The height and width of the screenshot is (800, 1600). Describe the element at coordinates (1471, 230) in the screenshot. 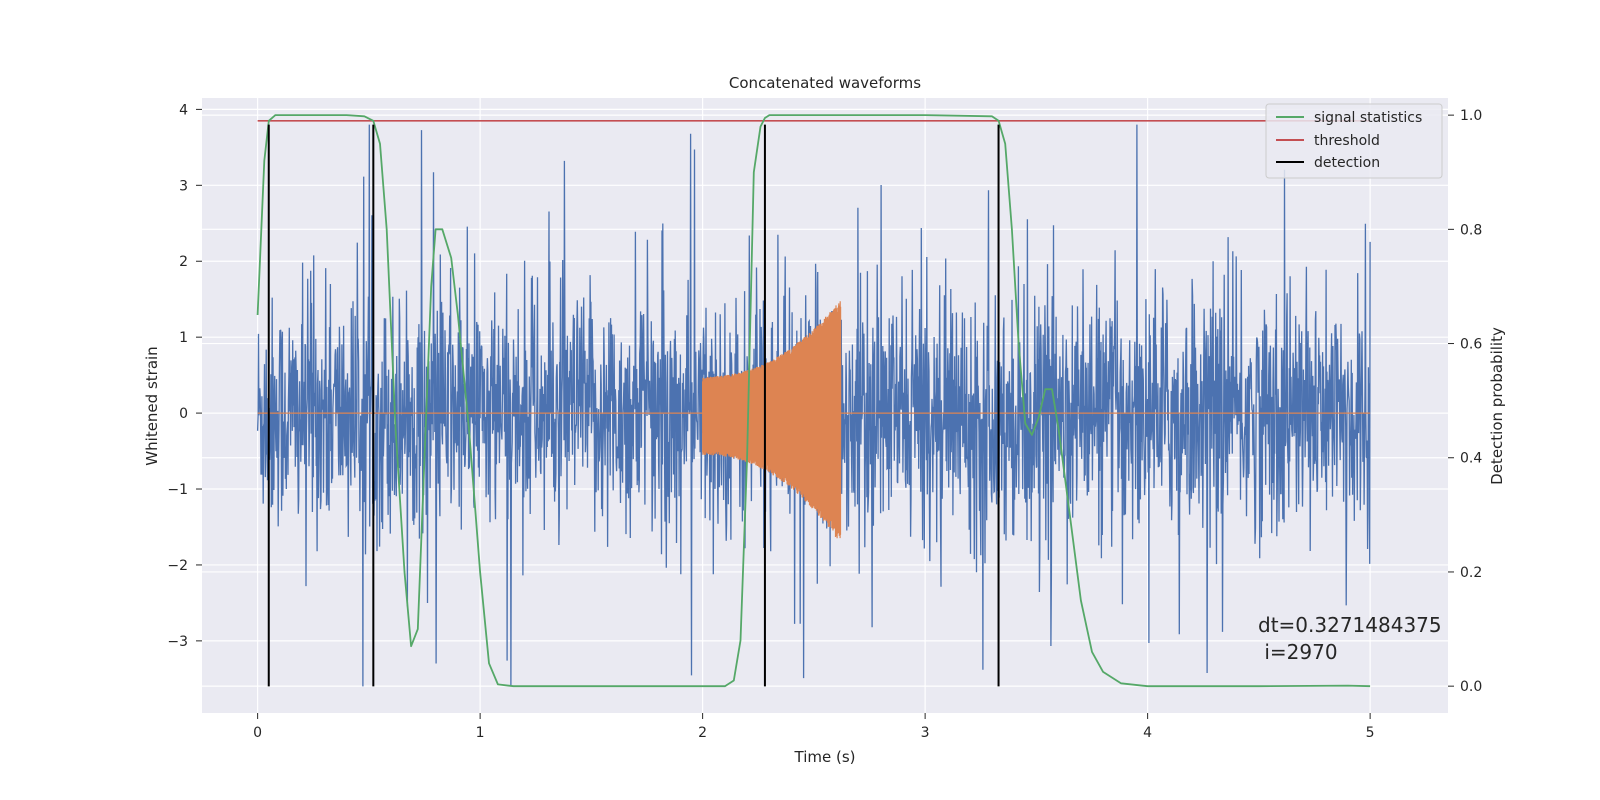

I see `y2-tick-label: 0.8` at that location.